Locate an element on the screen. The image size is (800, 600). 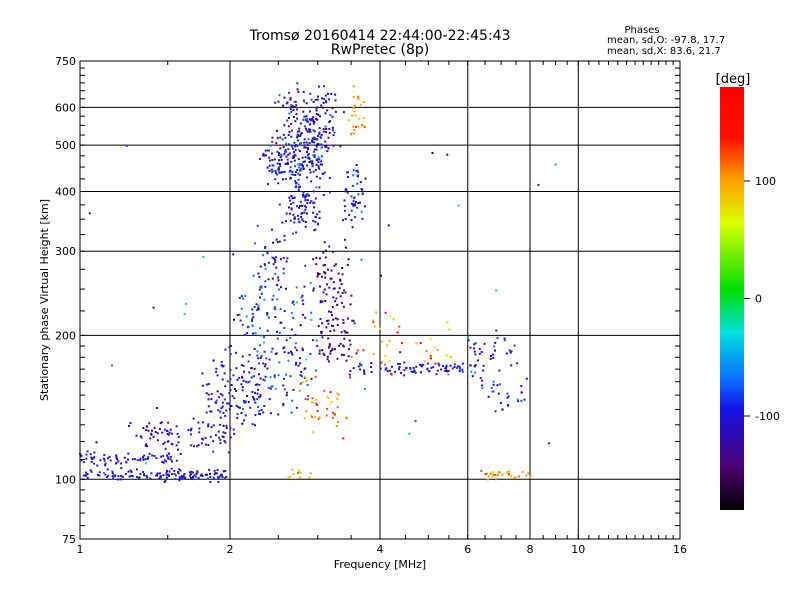
x-tick-label-1: 2 is located at coordinates (230, 549).